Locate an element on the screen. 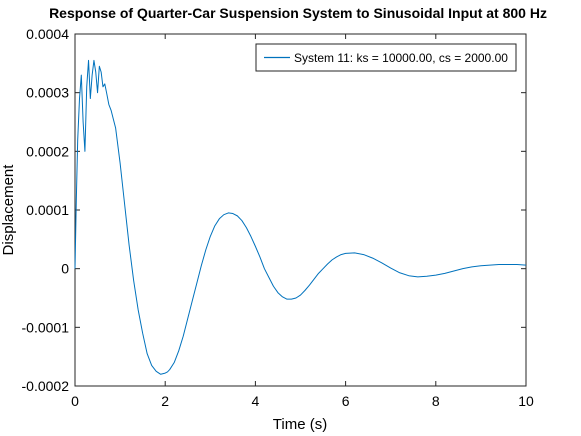  legend: System 11: ks = 10000.00, cs = 2000.00 is located at coordinates (386, 57).